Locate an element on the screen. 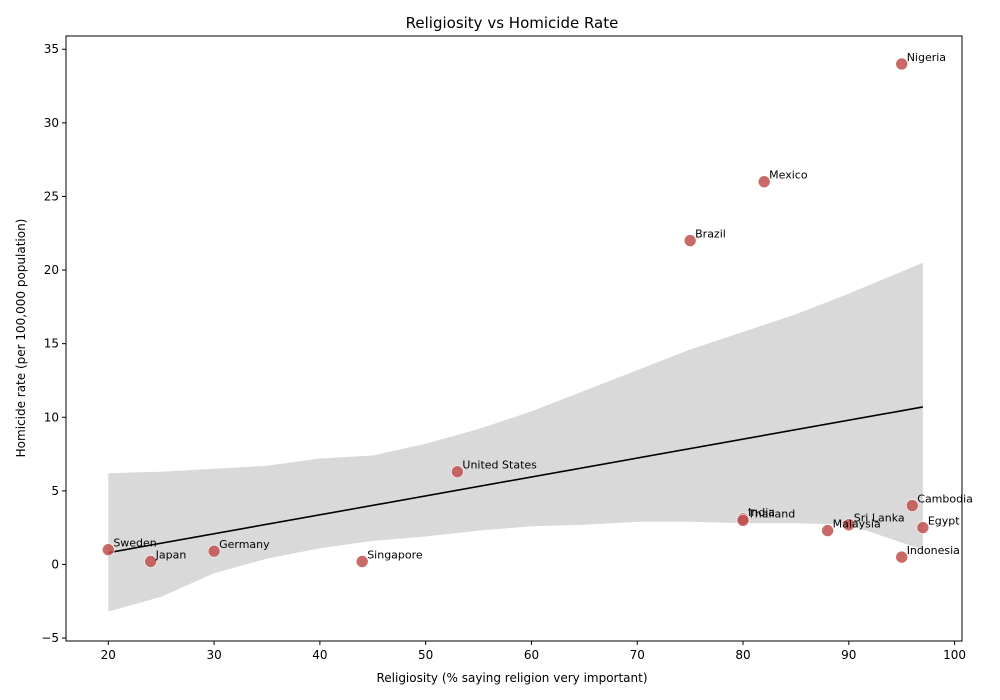  point-sri-lanka is located at coordinates (849, 525).